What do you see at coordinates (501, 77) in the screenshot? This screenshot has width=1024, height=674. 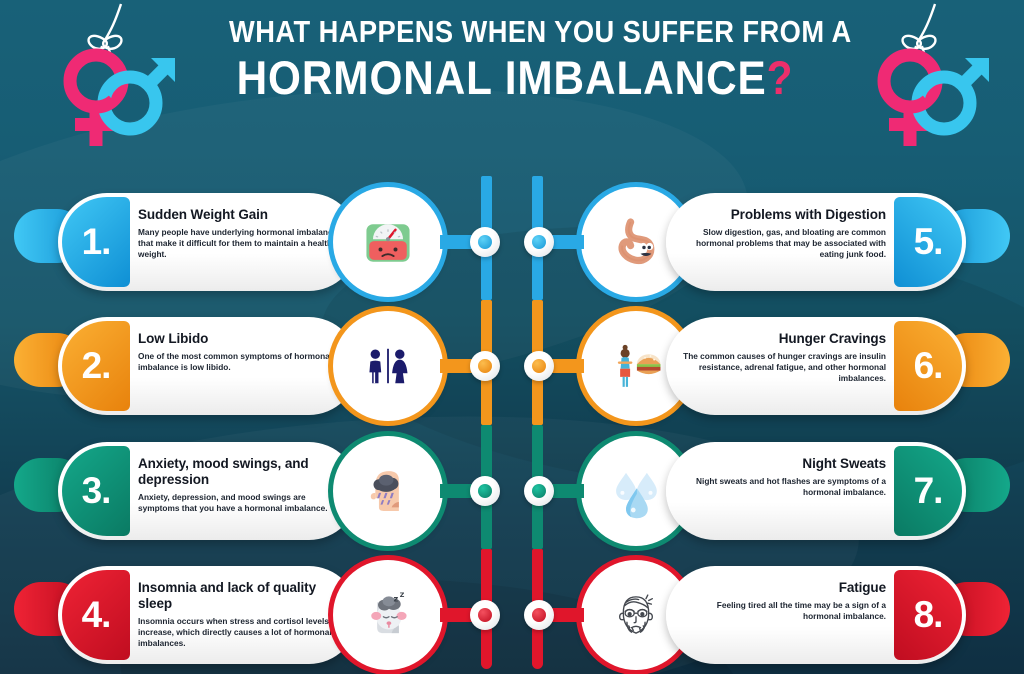 I see `page-title-main: HORMONAL IMBALANCE` at bounding box center [501, 77].